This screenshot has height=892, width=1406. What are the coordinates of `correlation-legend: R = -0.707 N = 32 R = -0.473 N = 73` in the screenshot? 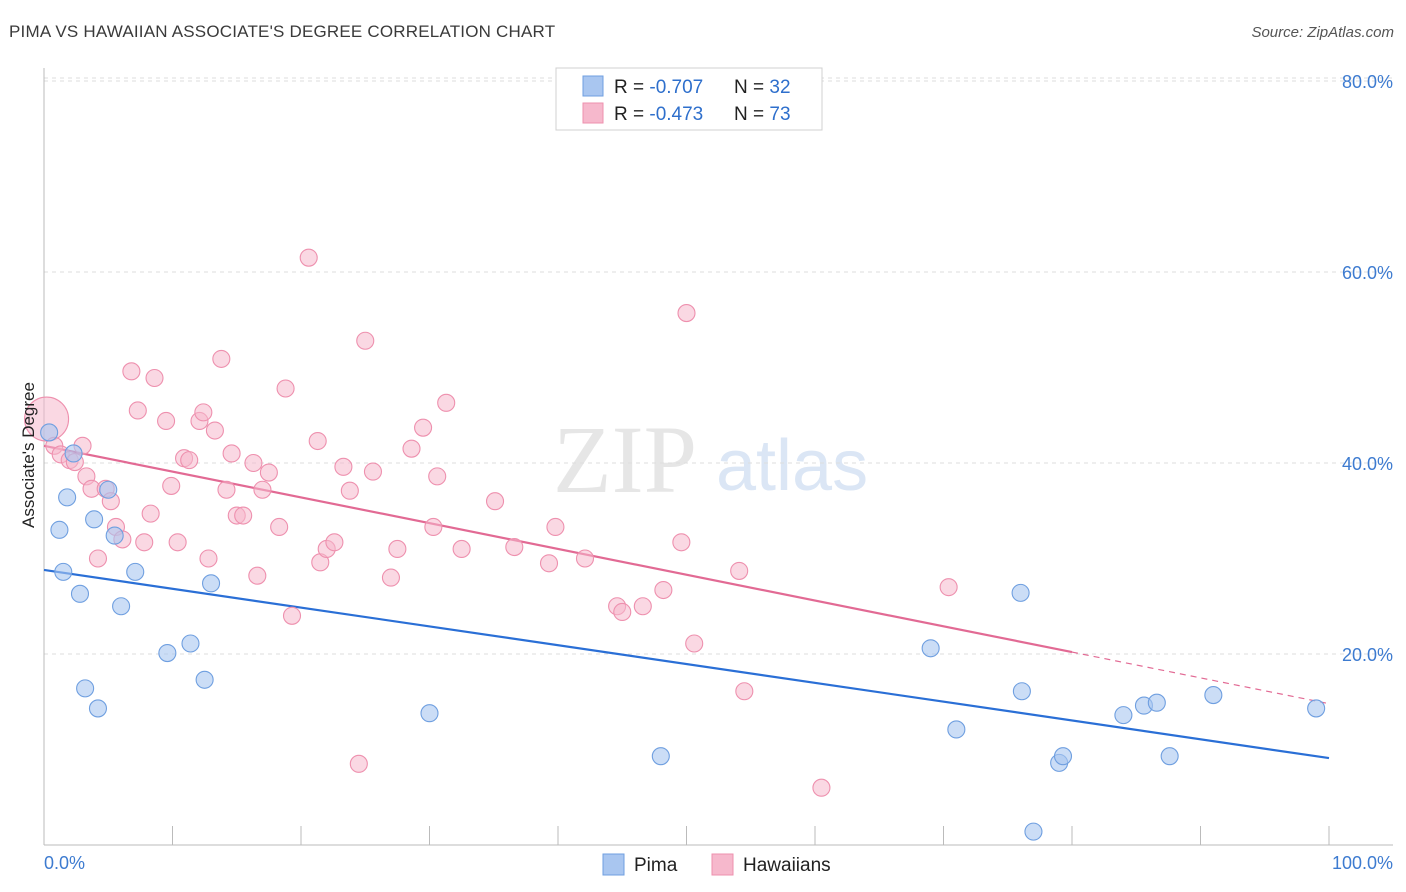 It's located at (689, 99).